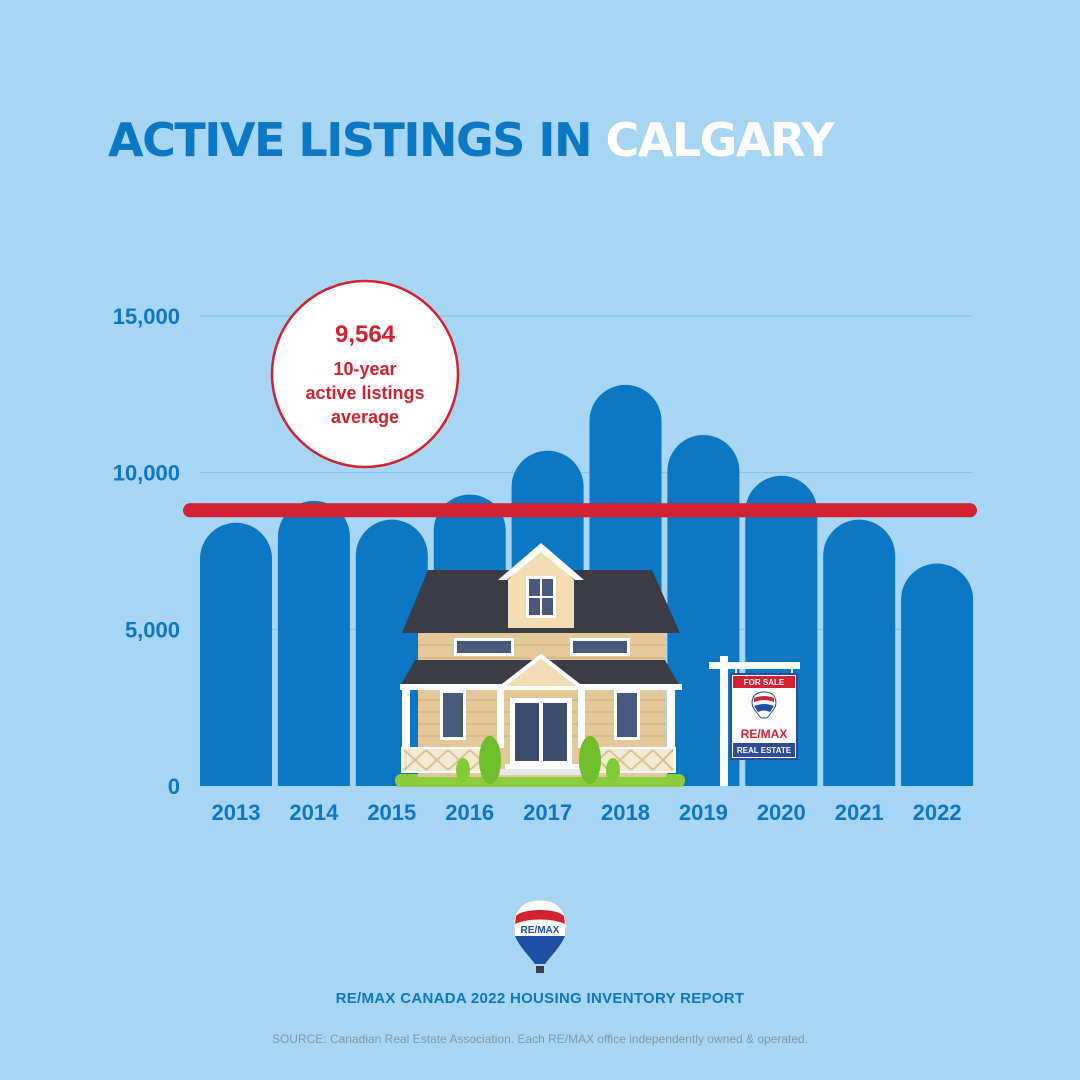 The width and height of the screenshot is (1080, 1080). Describe the element at coordinates (364, 393) in the screenshot. I see `average-caption-line-2: active listings` at that location.